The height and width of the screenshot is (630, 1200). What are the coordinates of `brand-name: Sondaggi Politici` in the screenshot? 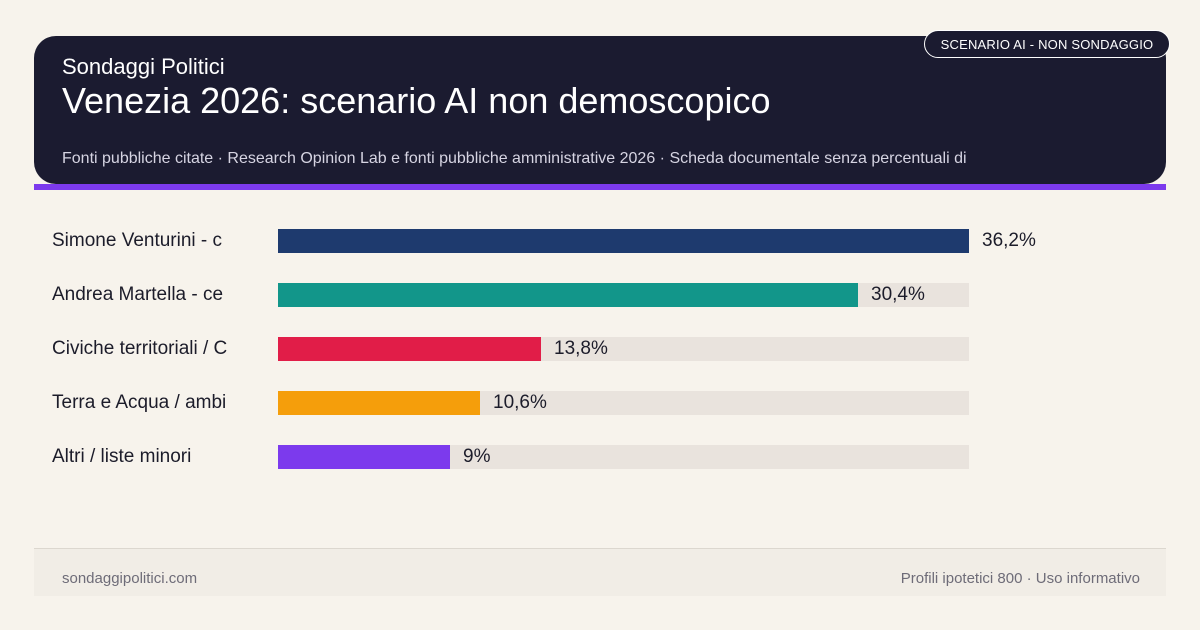 It's located at (143, 66).